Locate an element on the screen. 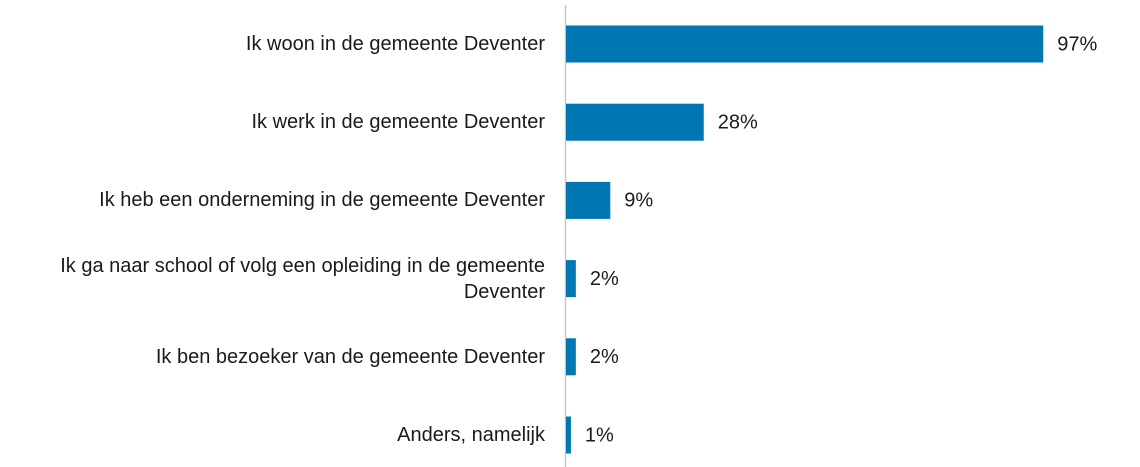 The height and width of the screenshot is (467, 1140). value-label: 9% is located at coordinates (638, 201).